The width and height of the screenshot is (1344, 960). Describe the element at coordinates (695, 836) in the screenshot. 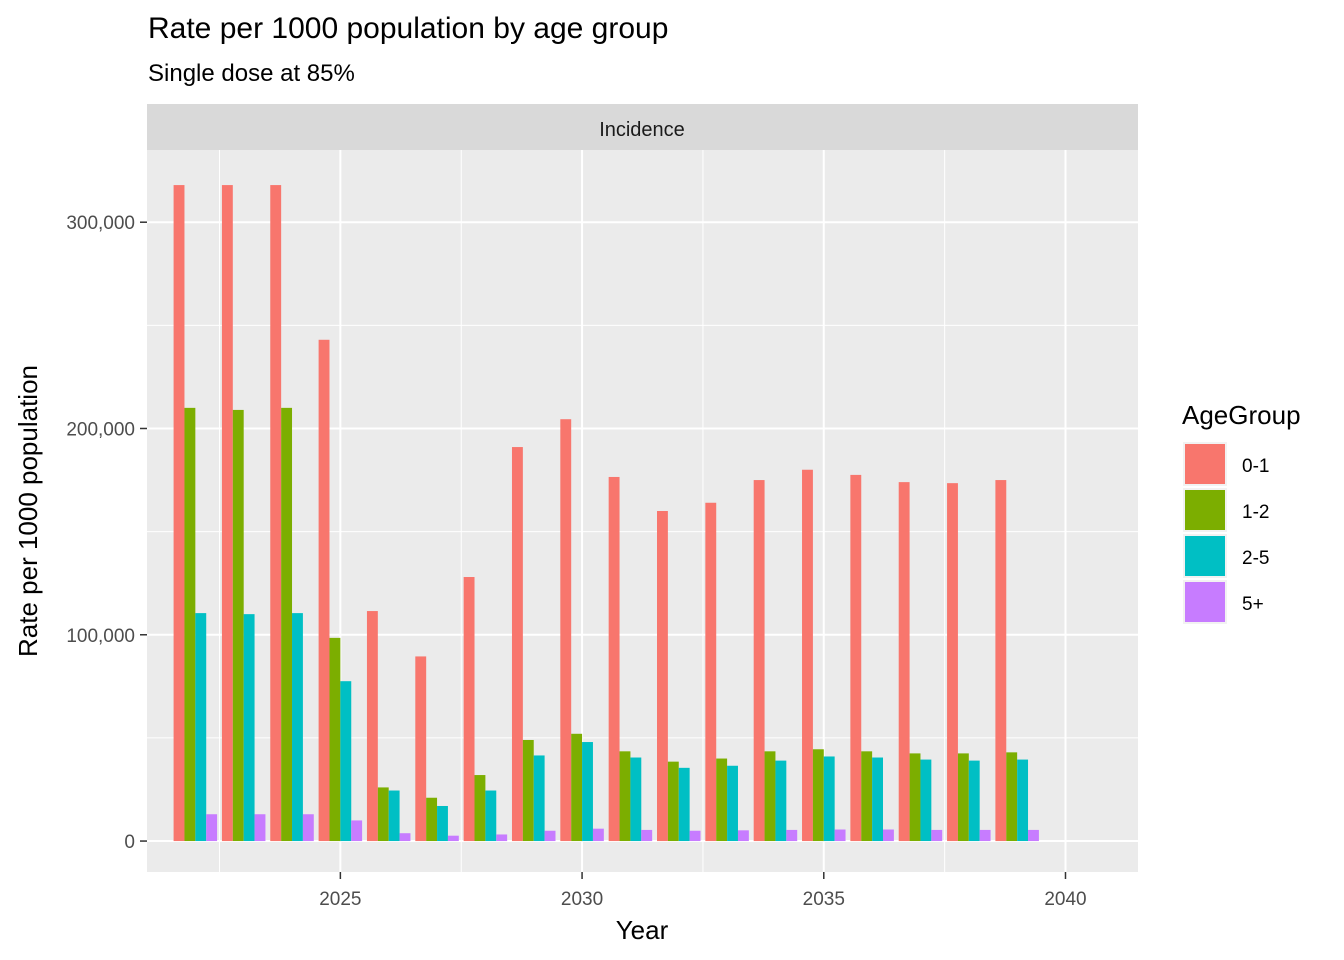

I see `bar-5+-2032` at that location.